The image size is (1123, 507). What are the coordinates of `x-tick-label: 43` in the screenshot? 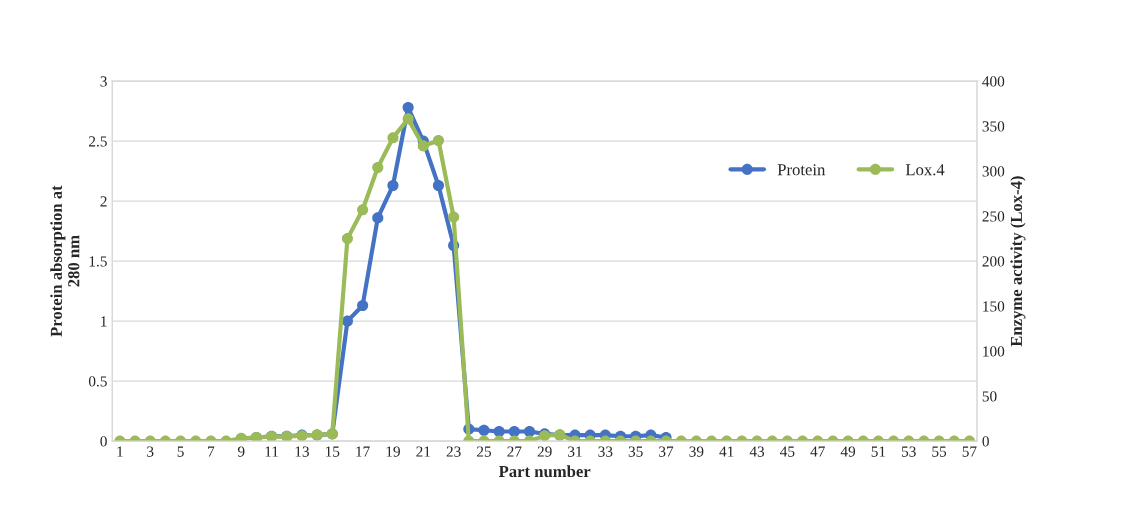 It's located at (757, 451).